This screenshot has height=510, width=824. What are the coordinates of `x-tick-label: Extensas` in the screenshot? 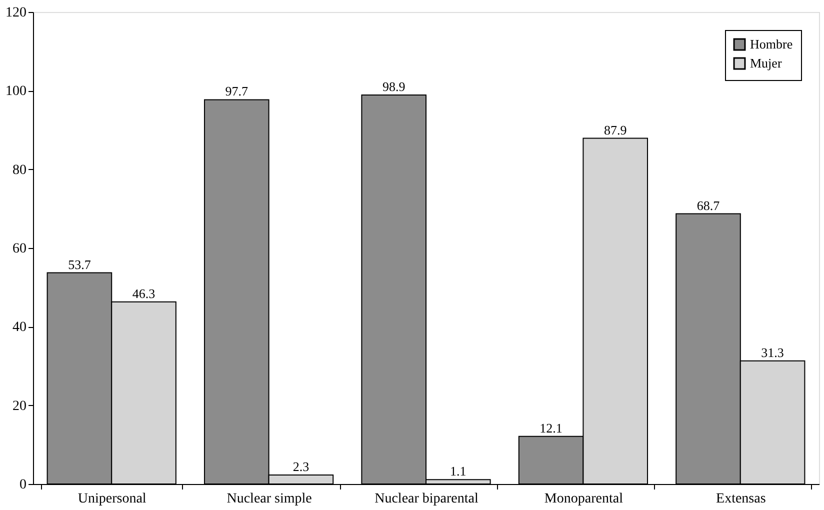 It's located at (741, 499).